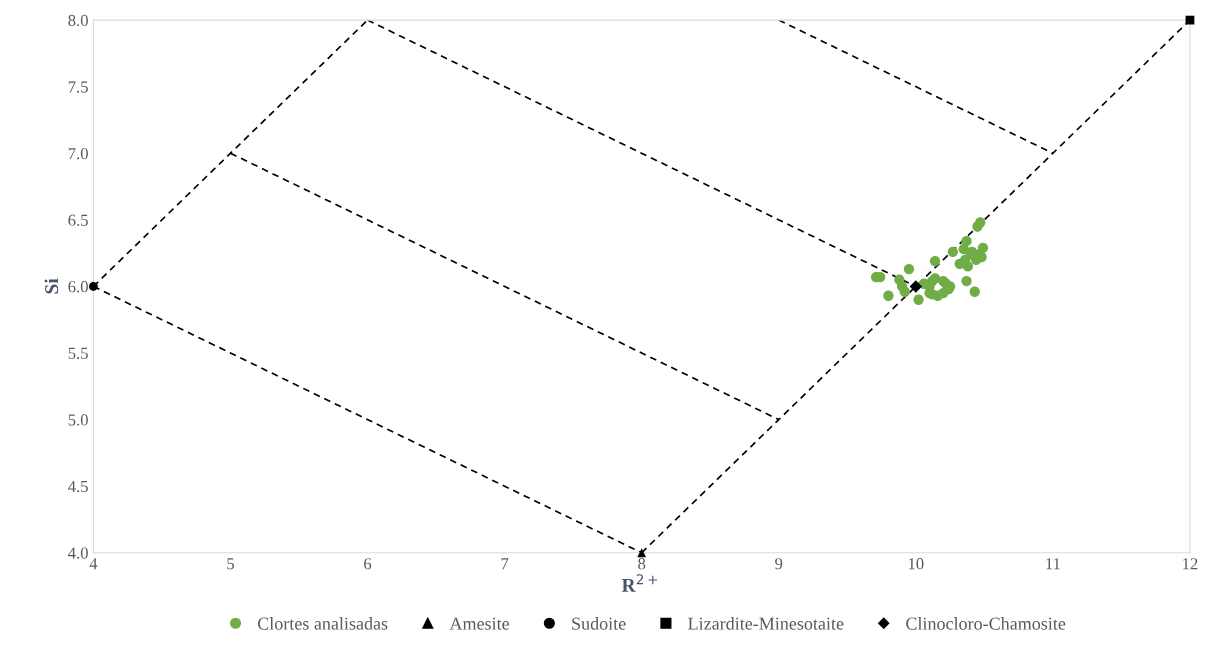 This screenshot has width=1213, height=670. What do you see at coordinates (916, 564) in the screenshot?
I see `x-tick-label: 10` at bounding box center [916, 564].